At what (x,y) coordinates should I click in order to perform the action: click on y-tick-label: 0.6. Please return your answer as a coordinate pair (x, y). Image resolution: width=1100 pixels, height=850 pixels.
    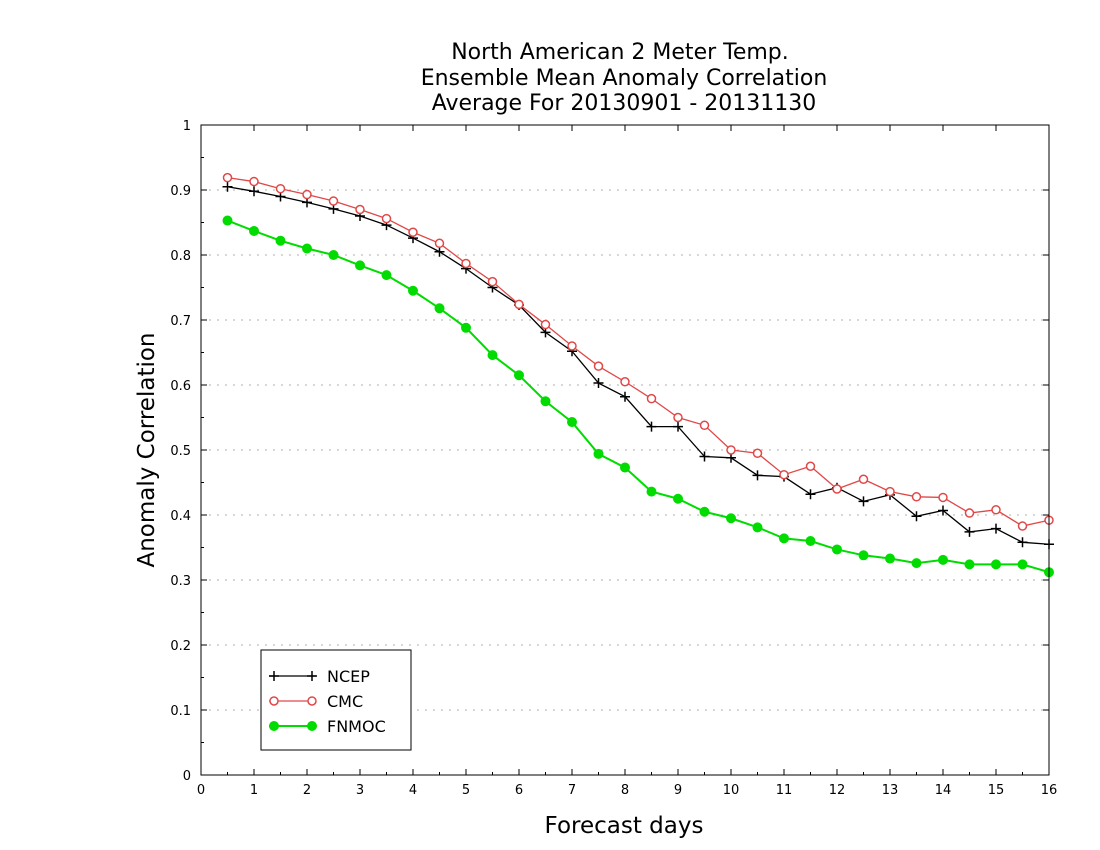
    Looking at the image, I should click on (180, 386).